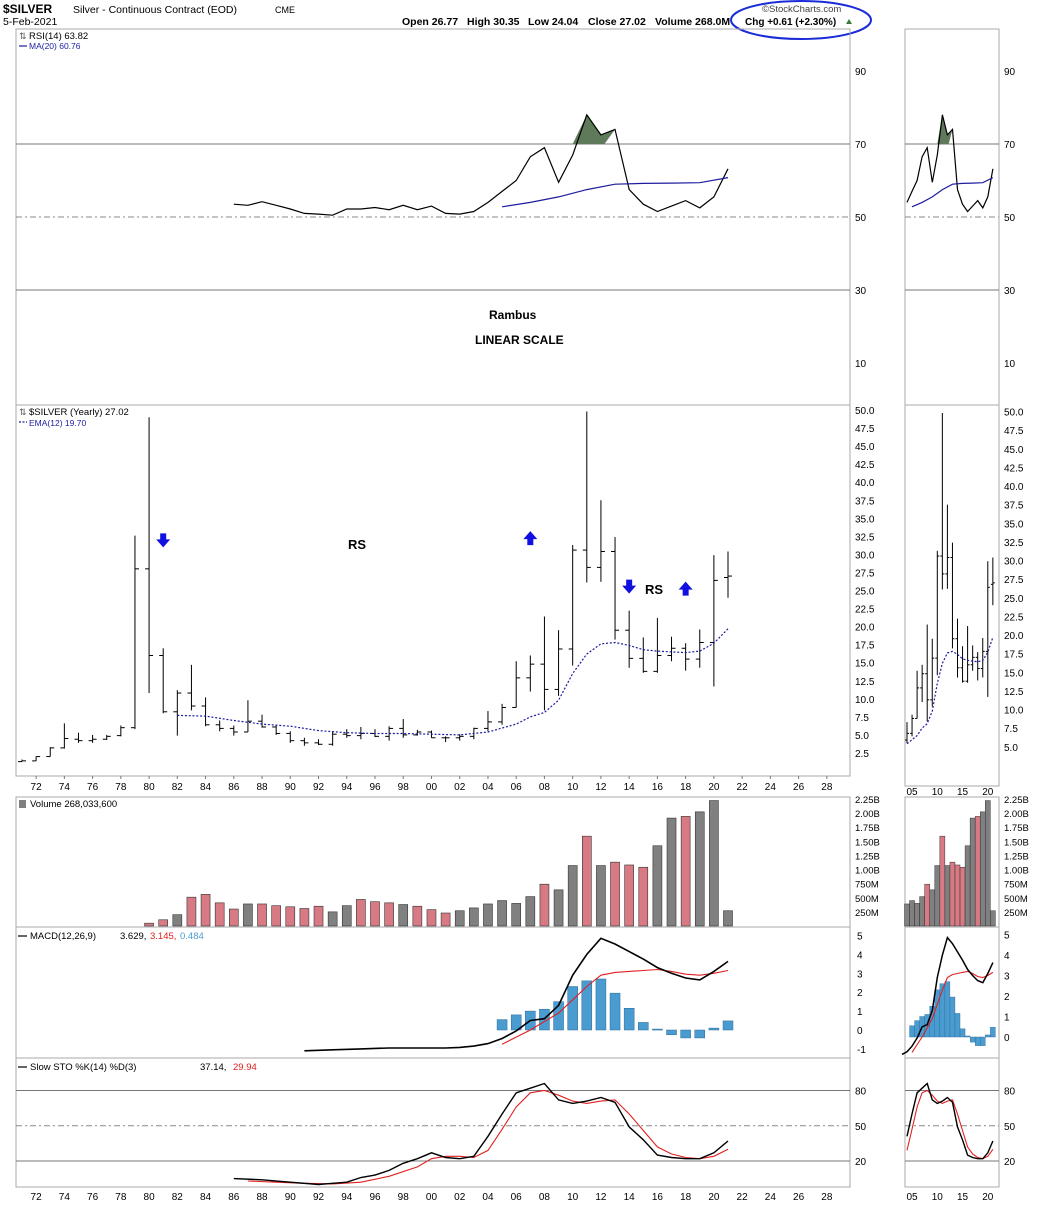  I want to click on inset-price-tick-label: 22.5, so click(1014, 617).